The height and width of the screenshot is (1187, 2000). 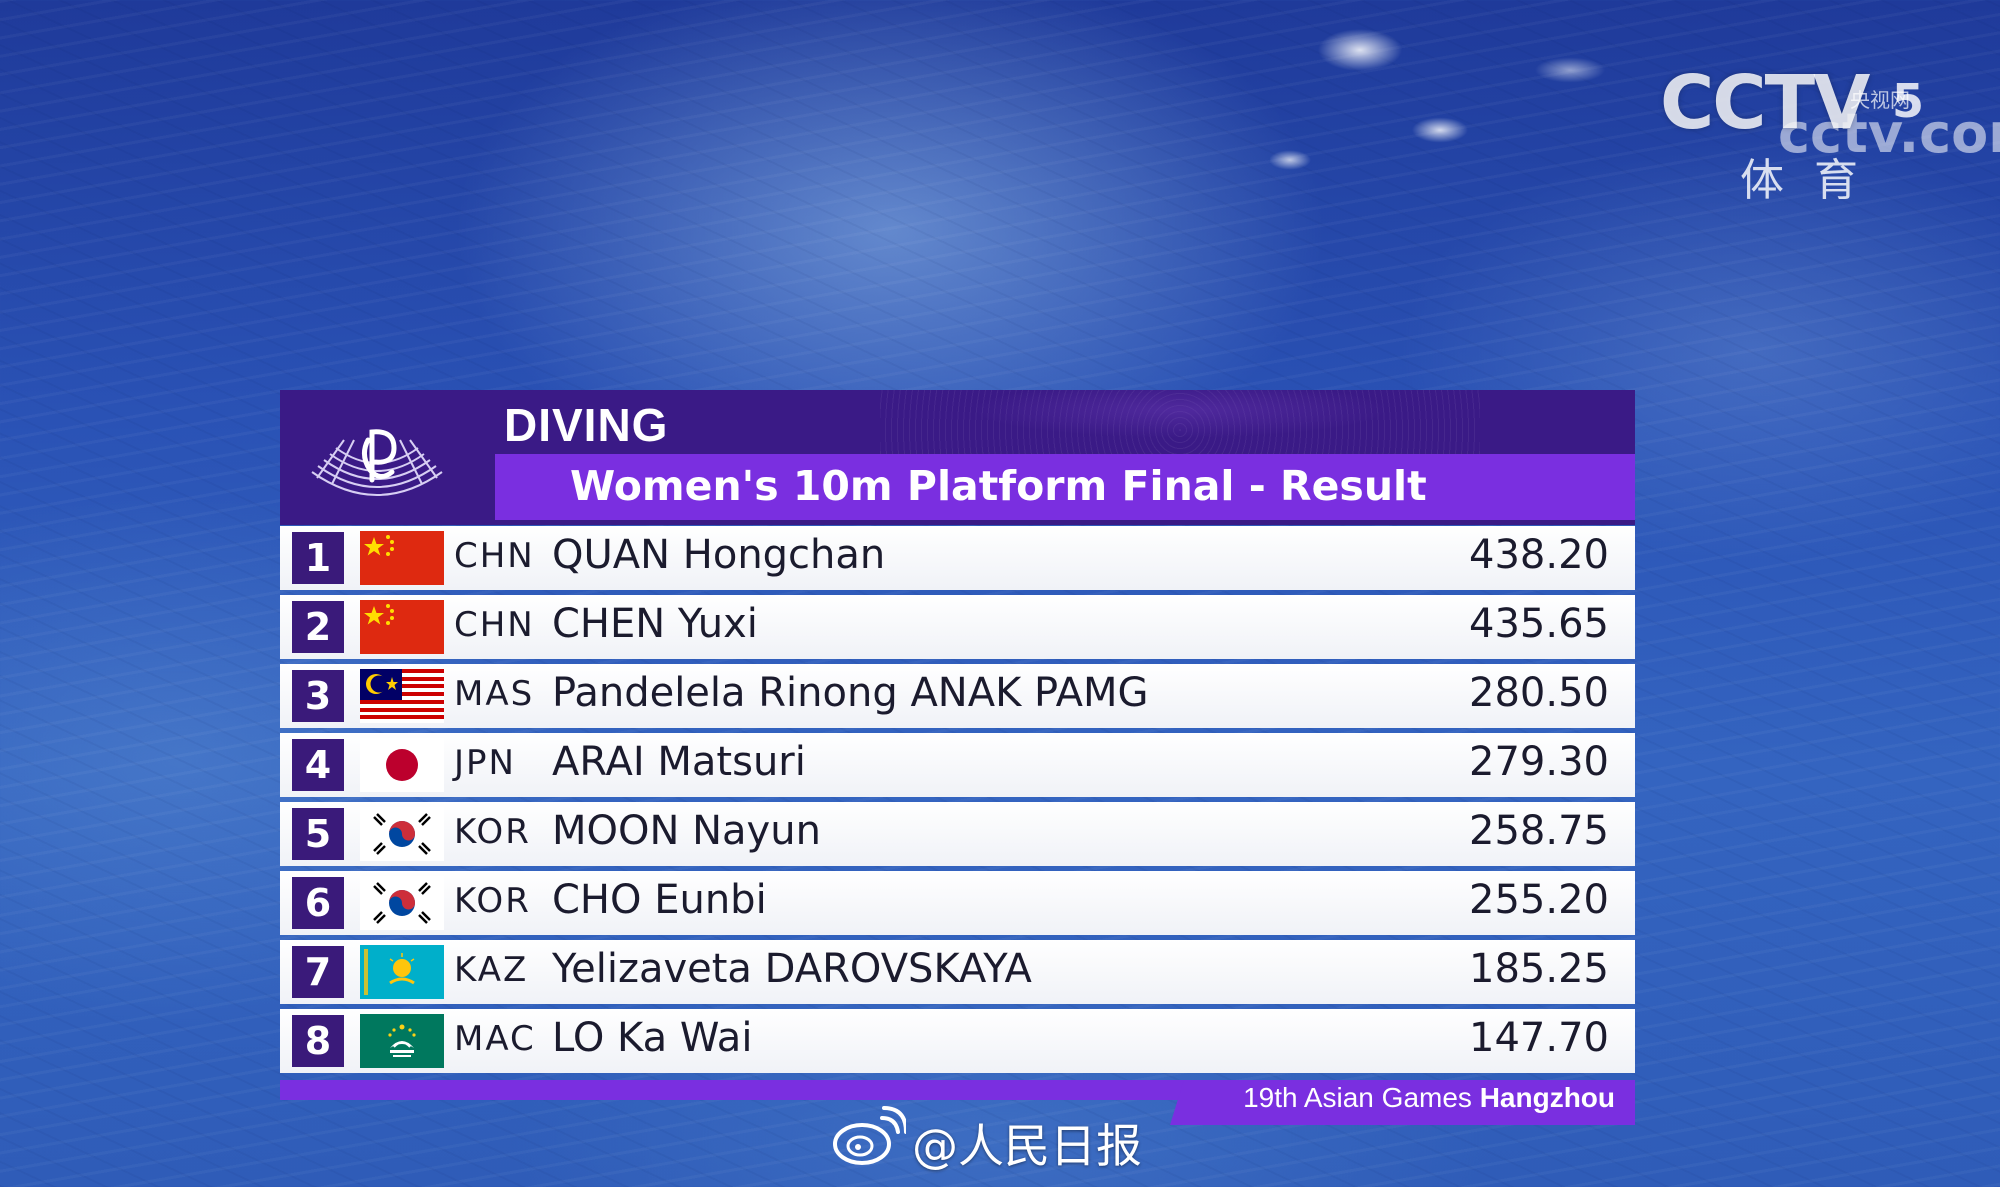 I want to click on channel-name: CCTV, so click(x=1765, y=103).